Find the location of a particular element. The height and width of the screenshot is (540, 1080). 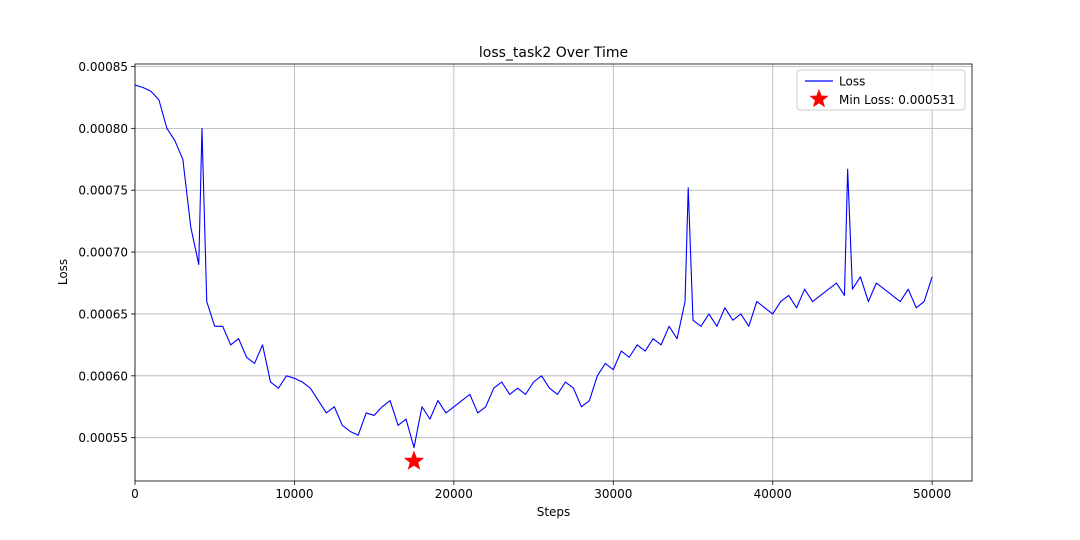

x-axis-label: Steps is located at coordinates (554, 512).